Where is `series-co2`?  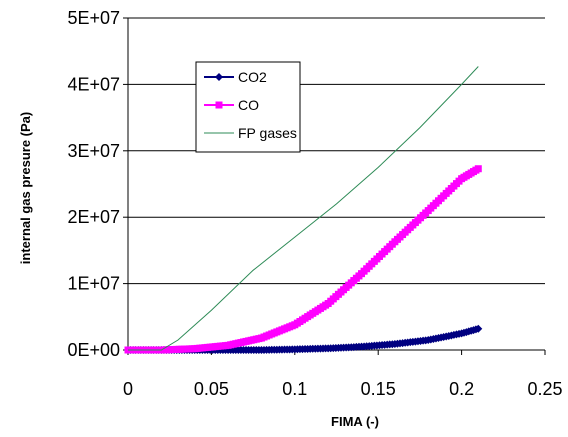
series-co2 is located at coordinates (303, 339).